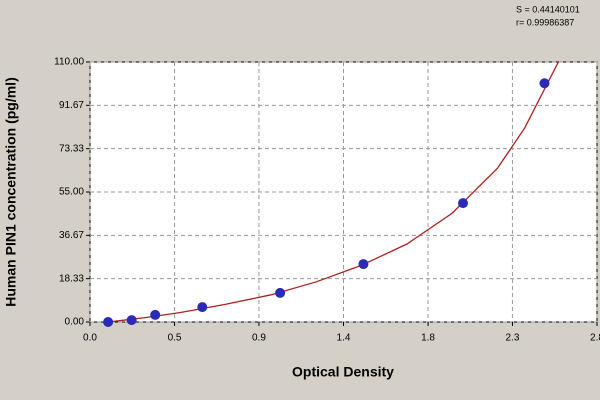  Describe the element at coordinates (259, 338) in the screenshot. I see `x-tick-label: 0.9` at that location.